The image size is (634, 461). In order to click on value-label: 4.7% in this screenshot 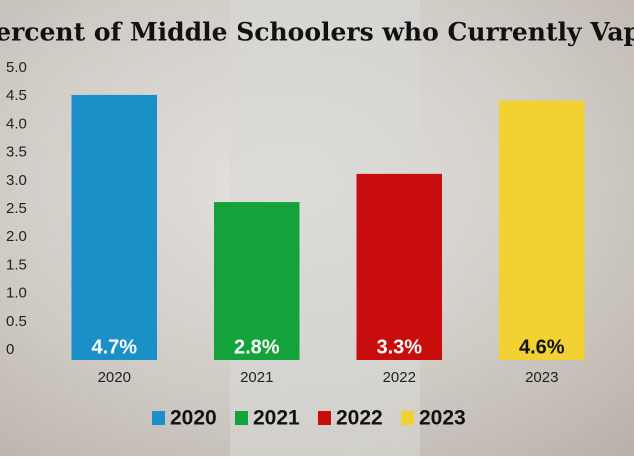, I will do `click(114, 347)`.